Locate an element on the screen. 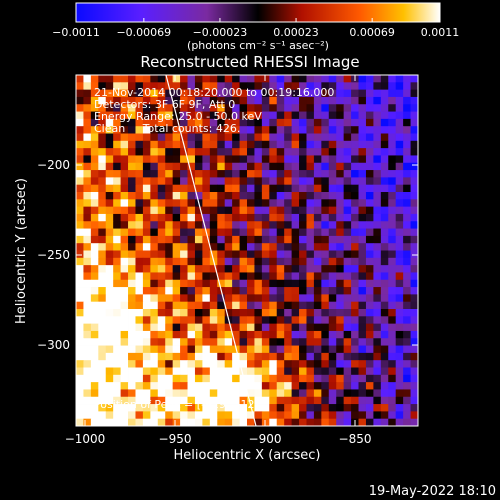 The width and height of the screenshot is (500, 500). colorbar-tick-label: 0.0011 is located at coordinates (440, 32).